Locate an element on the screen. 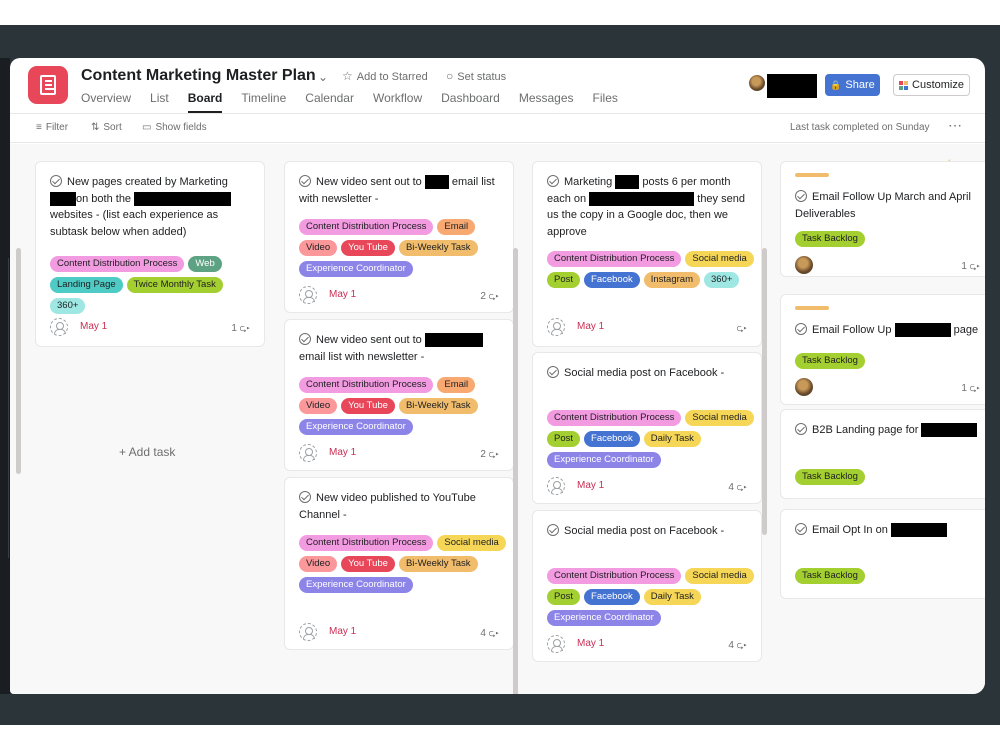 The width and height of the screenshot is (1000, 750). tab-calendar: Calendar is located at coordinates (329, 98).